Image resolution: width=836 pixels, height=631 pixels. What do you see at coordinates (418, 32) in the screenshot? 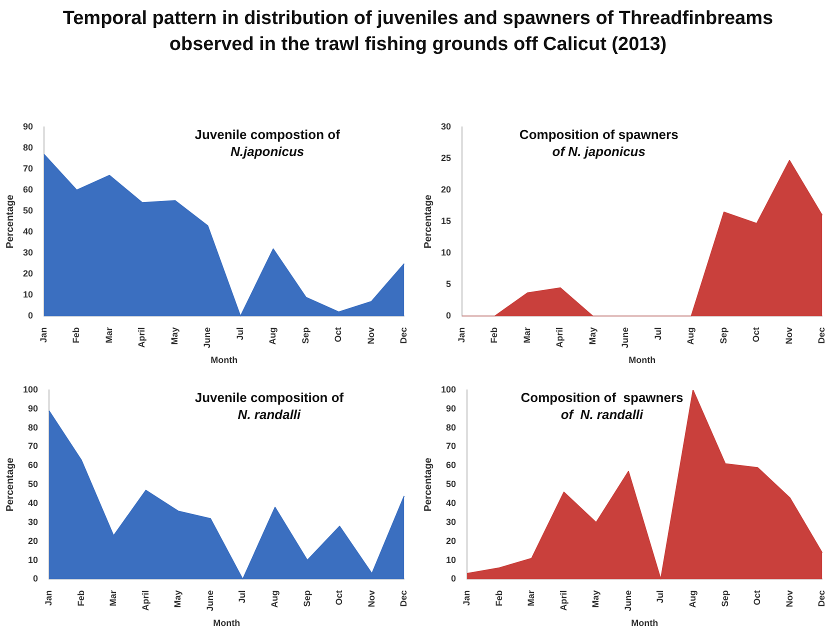
I see `text: Temporal pattern in distribution of juveniles and spawners of Threadfinbreams observed in the trawl fishing grounds off Calicut (2013)` at bounding box center [418, 32].